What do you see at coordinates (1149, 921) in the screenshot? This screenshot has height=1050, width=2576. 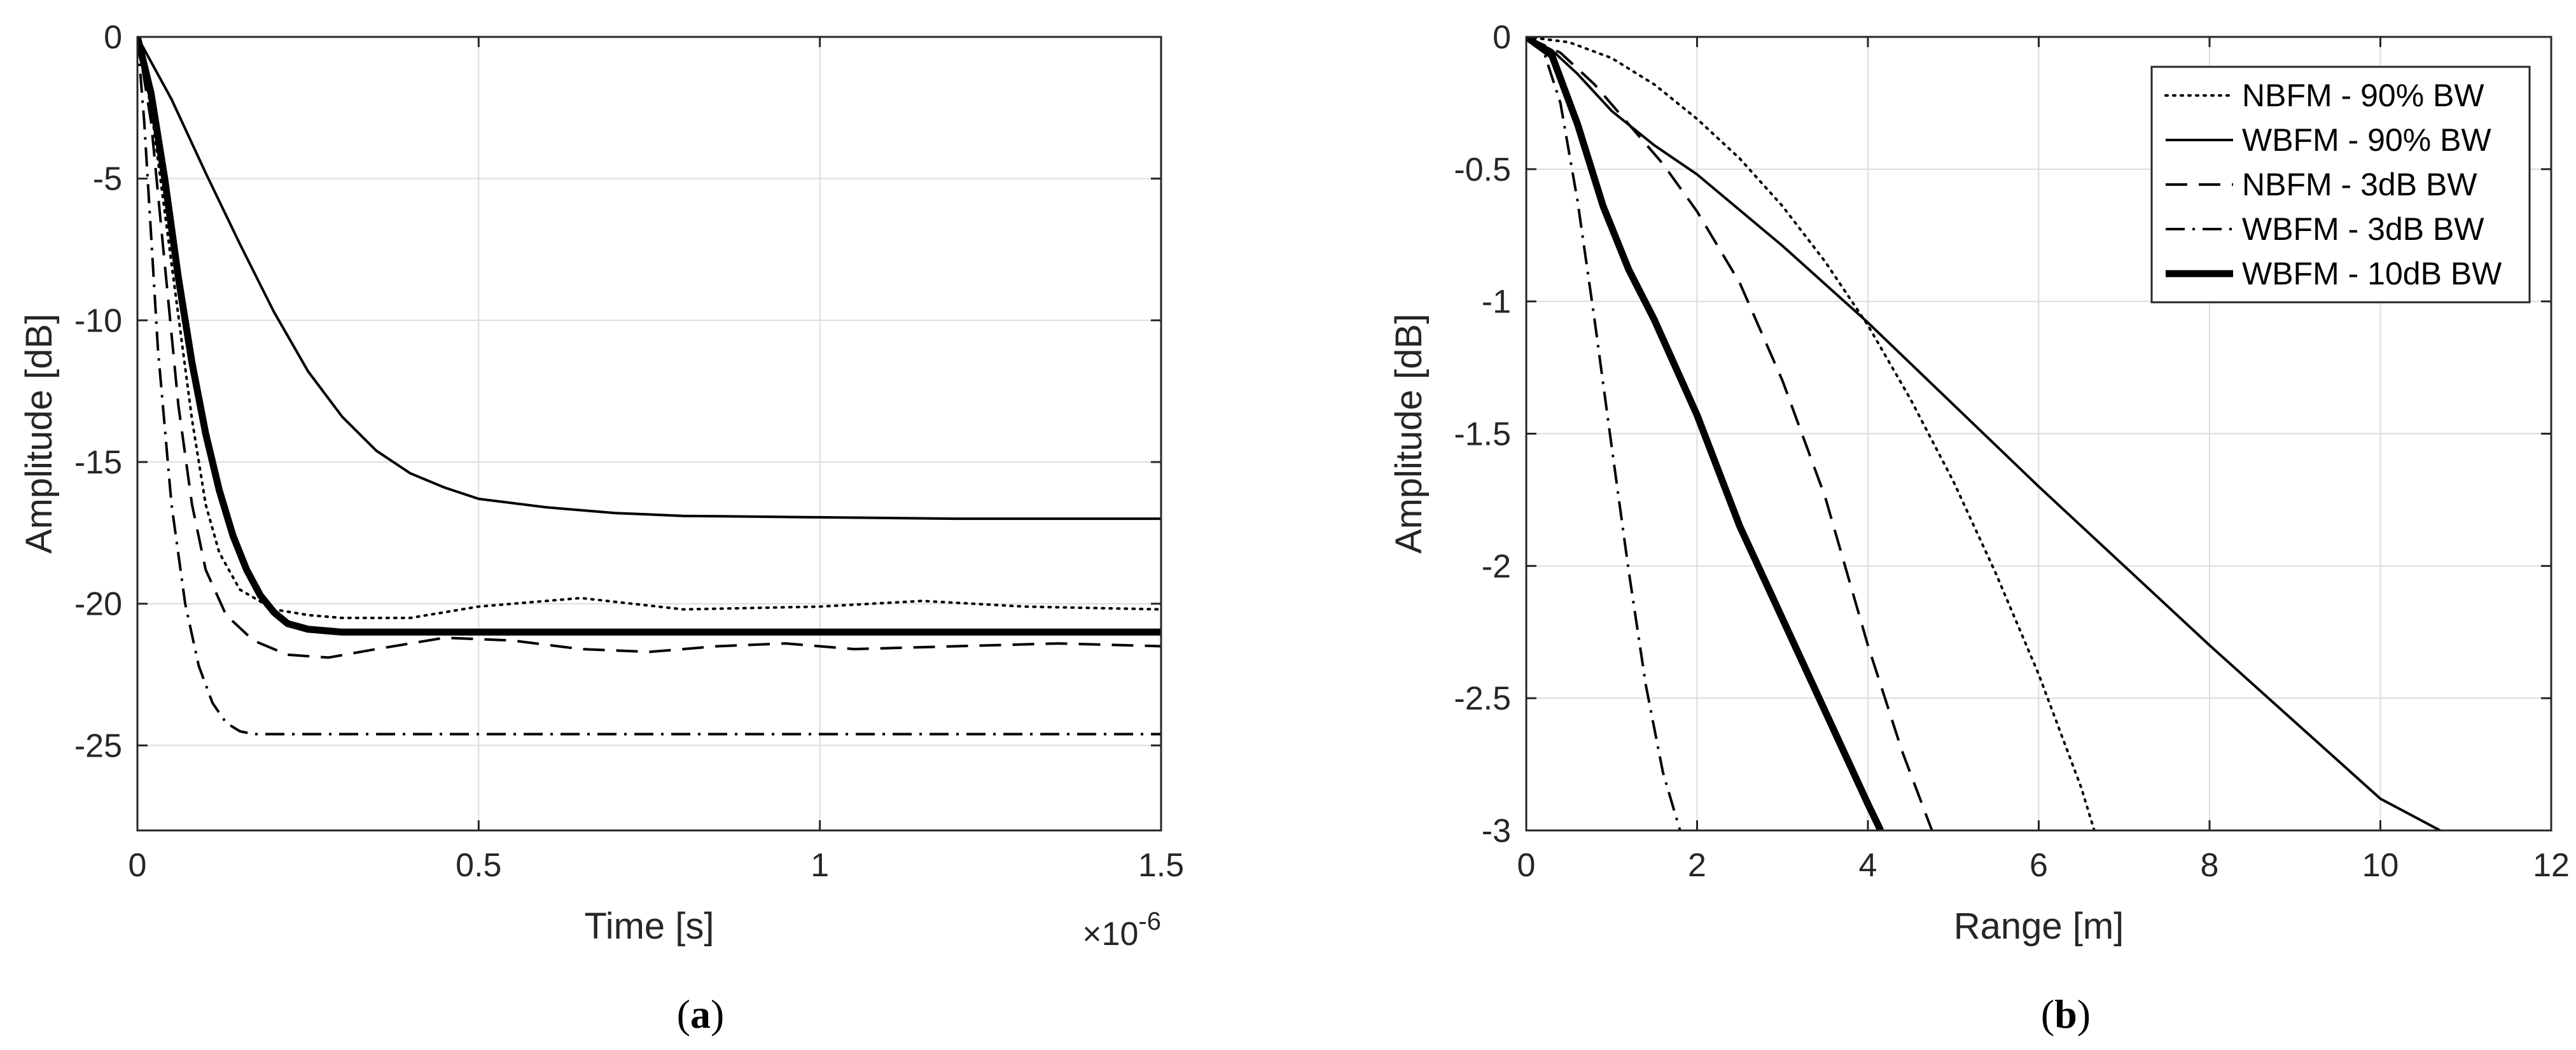 I see `panel-a-x-exponent-power: -6` at bounding box center [1149, 921].